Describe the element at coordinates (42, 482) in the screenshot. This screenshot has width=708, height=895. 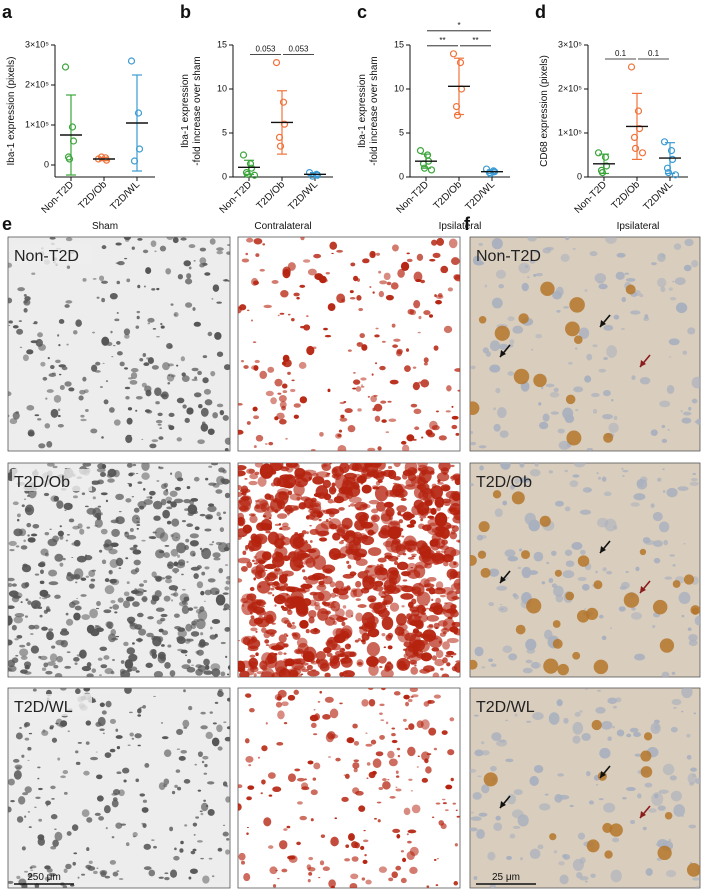
I see `image-label: T2D/Ob` at that location.